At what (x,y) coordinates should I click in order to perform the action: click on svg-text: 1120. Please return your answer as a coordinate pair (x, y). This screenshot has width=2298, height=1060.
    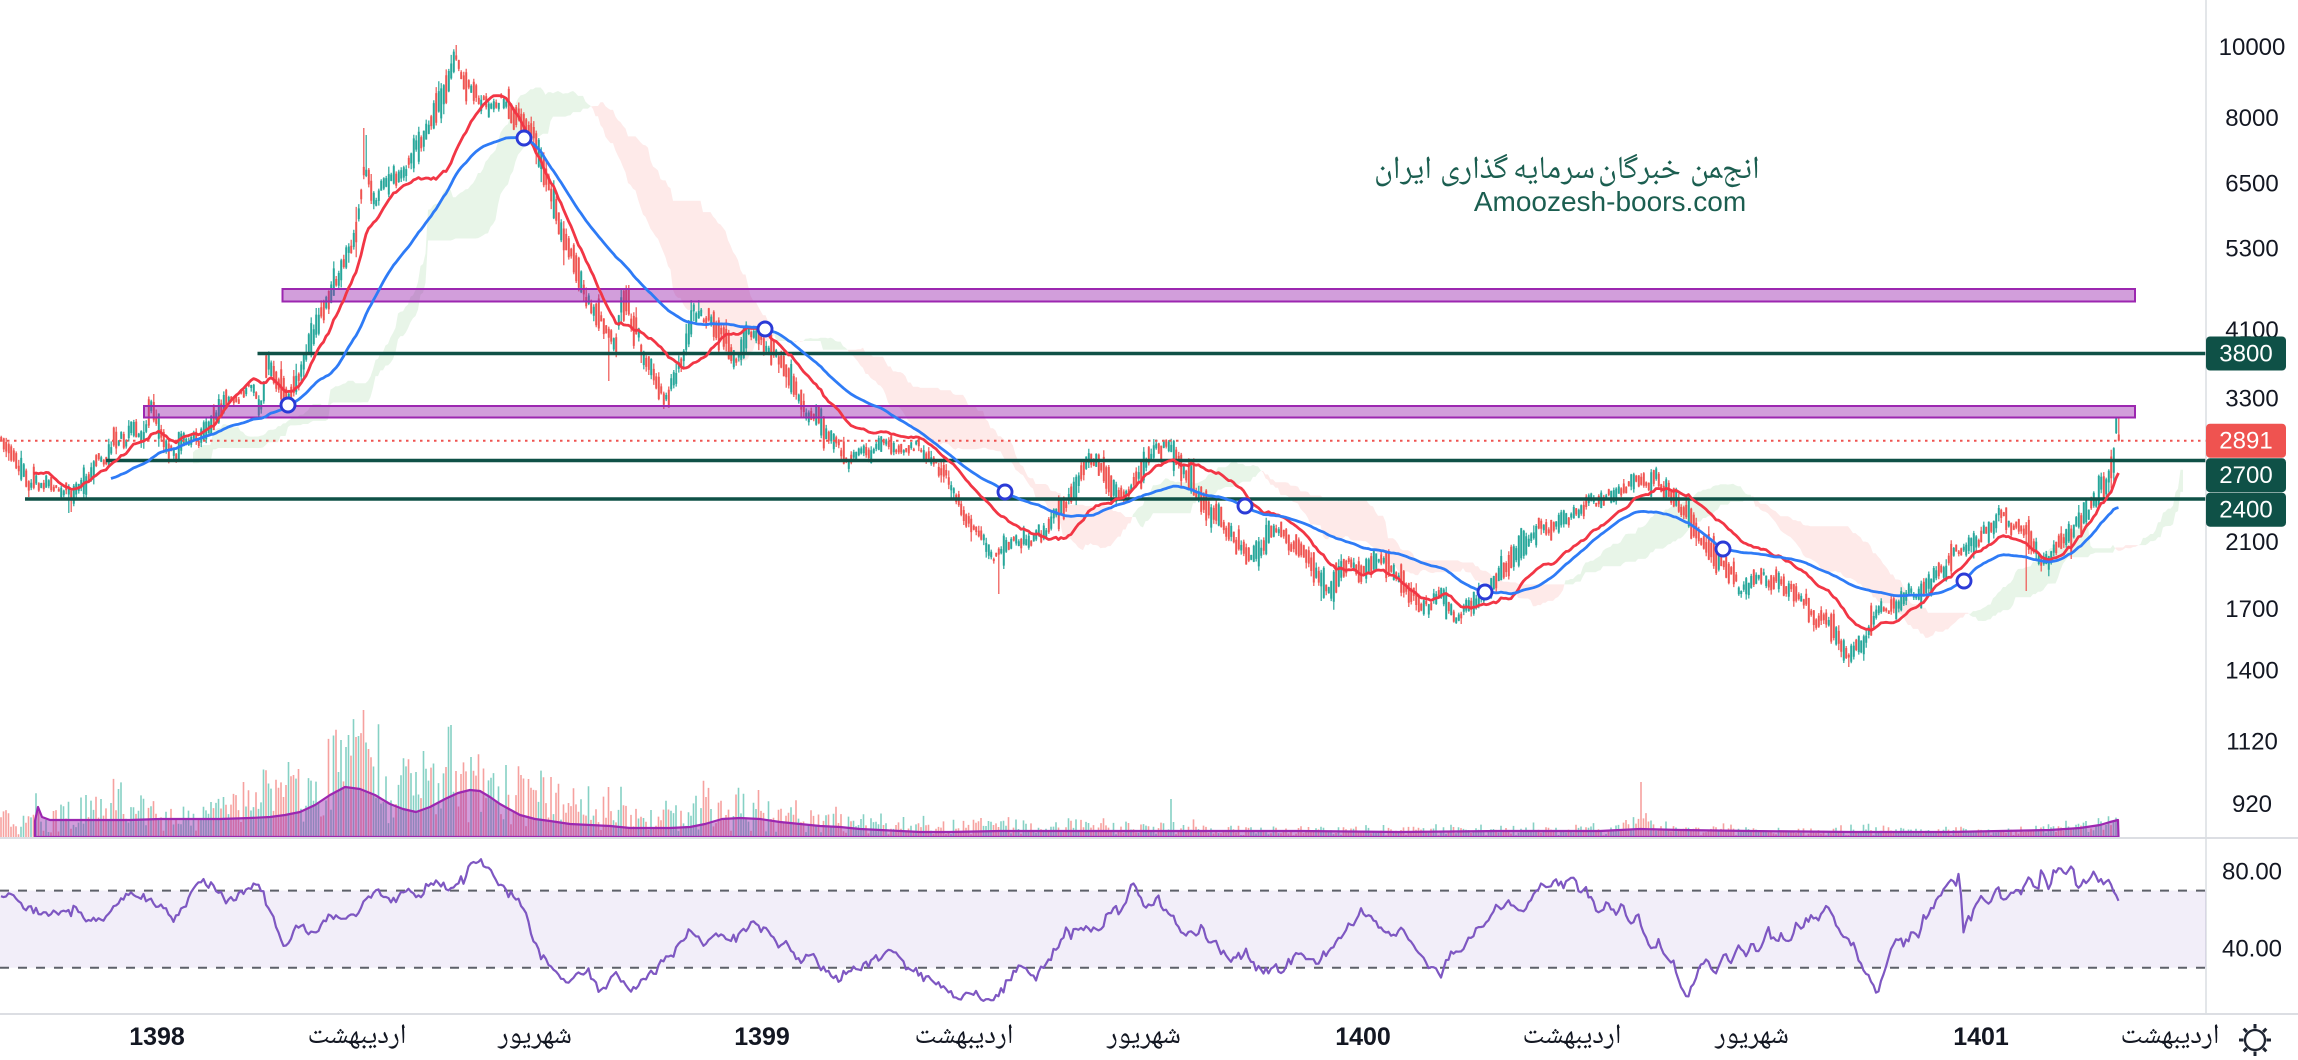
    Looking at the image, I should click on (2252, 742).